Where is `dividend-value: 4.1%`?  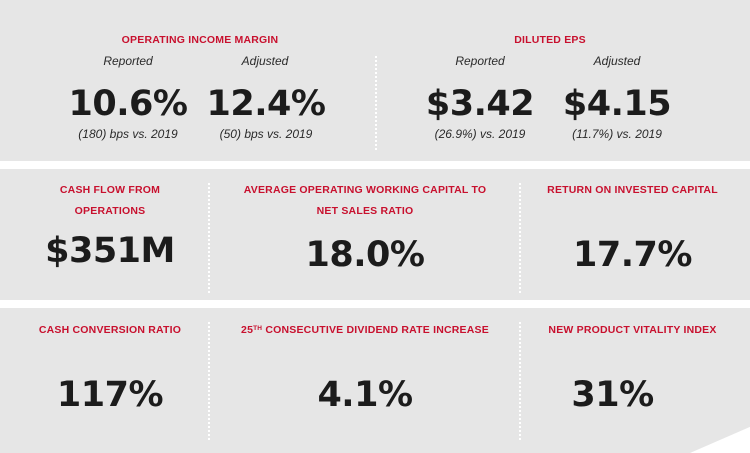 dividend-value: 4.1% is located at coordinates (365, 395).